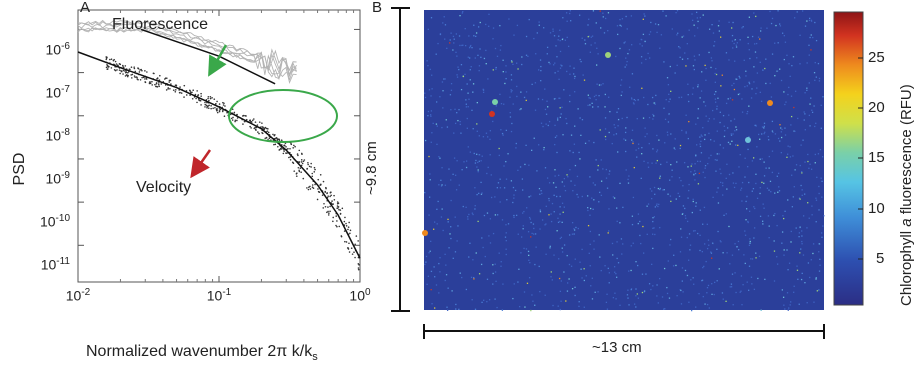 The height and width of the screenshot is (369, 917). Describe the element at coordinates (54, 221) in the screenshot. I see `y-tick-label: 10-10` at that location.